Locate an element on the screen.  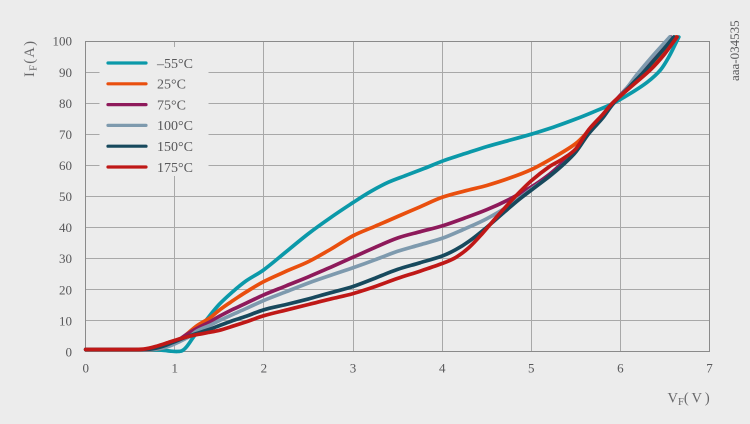
svg-text: 50 is located at coordinates (65, 196).